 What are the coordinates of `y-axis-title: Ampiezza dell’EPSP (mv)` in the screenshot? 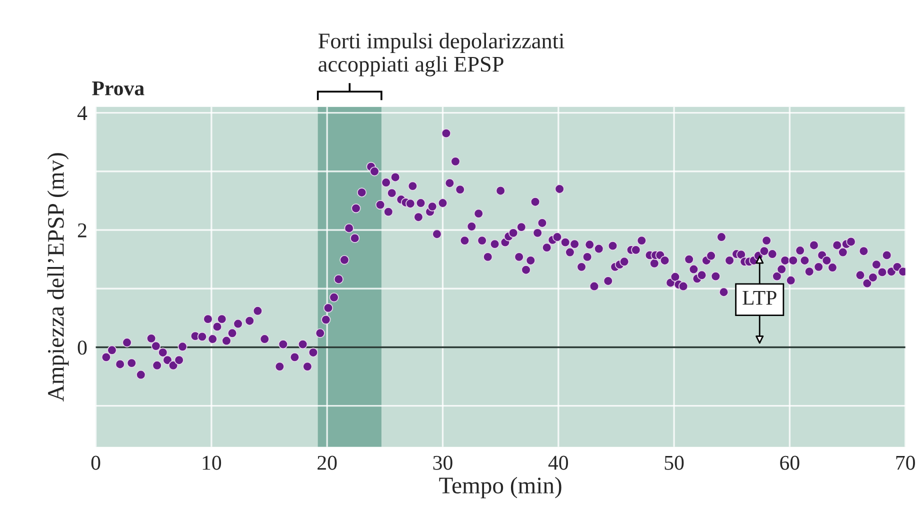 It's located at (58, 277).